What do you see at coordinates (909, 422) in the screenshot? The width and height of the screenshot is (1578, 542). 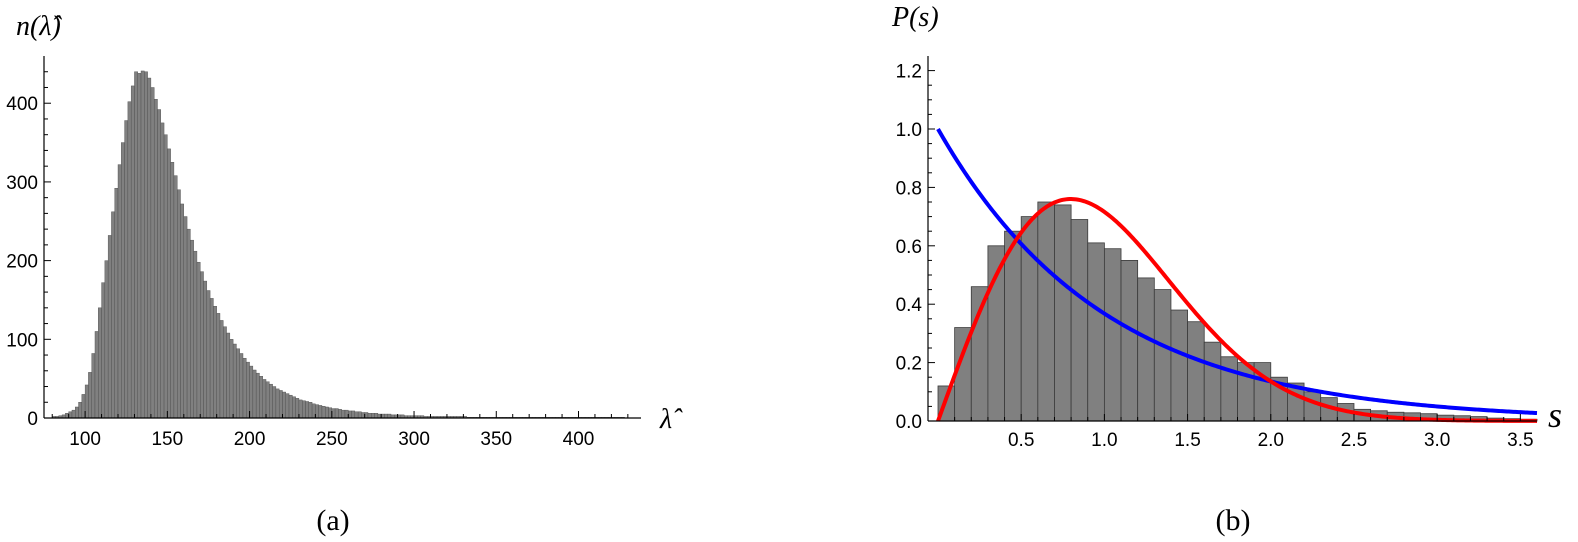 I see `y-tick-label: 0.0` at bounding box center [909, 422].